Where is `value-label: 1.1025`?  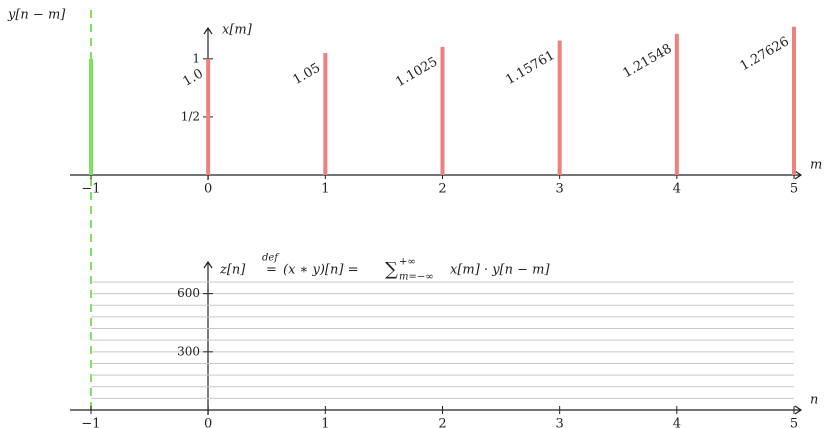
value-label: 1.1025 is located at coordinates (416, 72).